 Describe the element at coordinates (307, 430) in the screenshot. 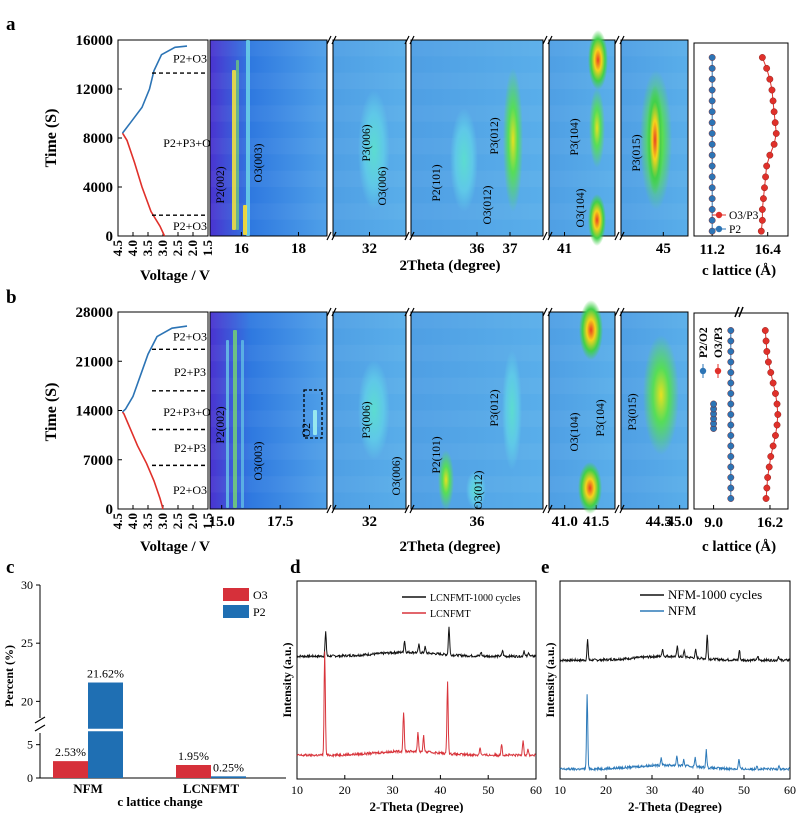

I see `xrd-peak-label-b: O2` at that location.